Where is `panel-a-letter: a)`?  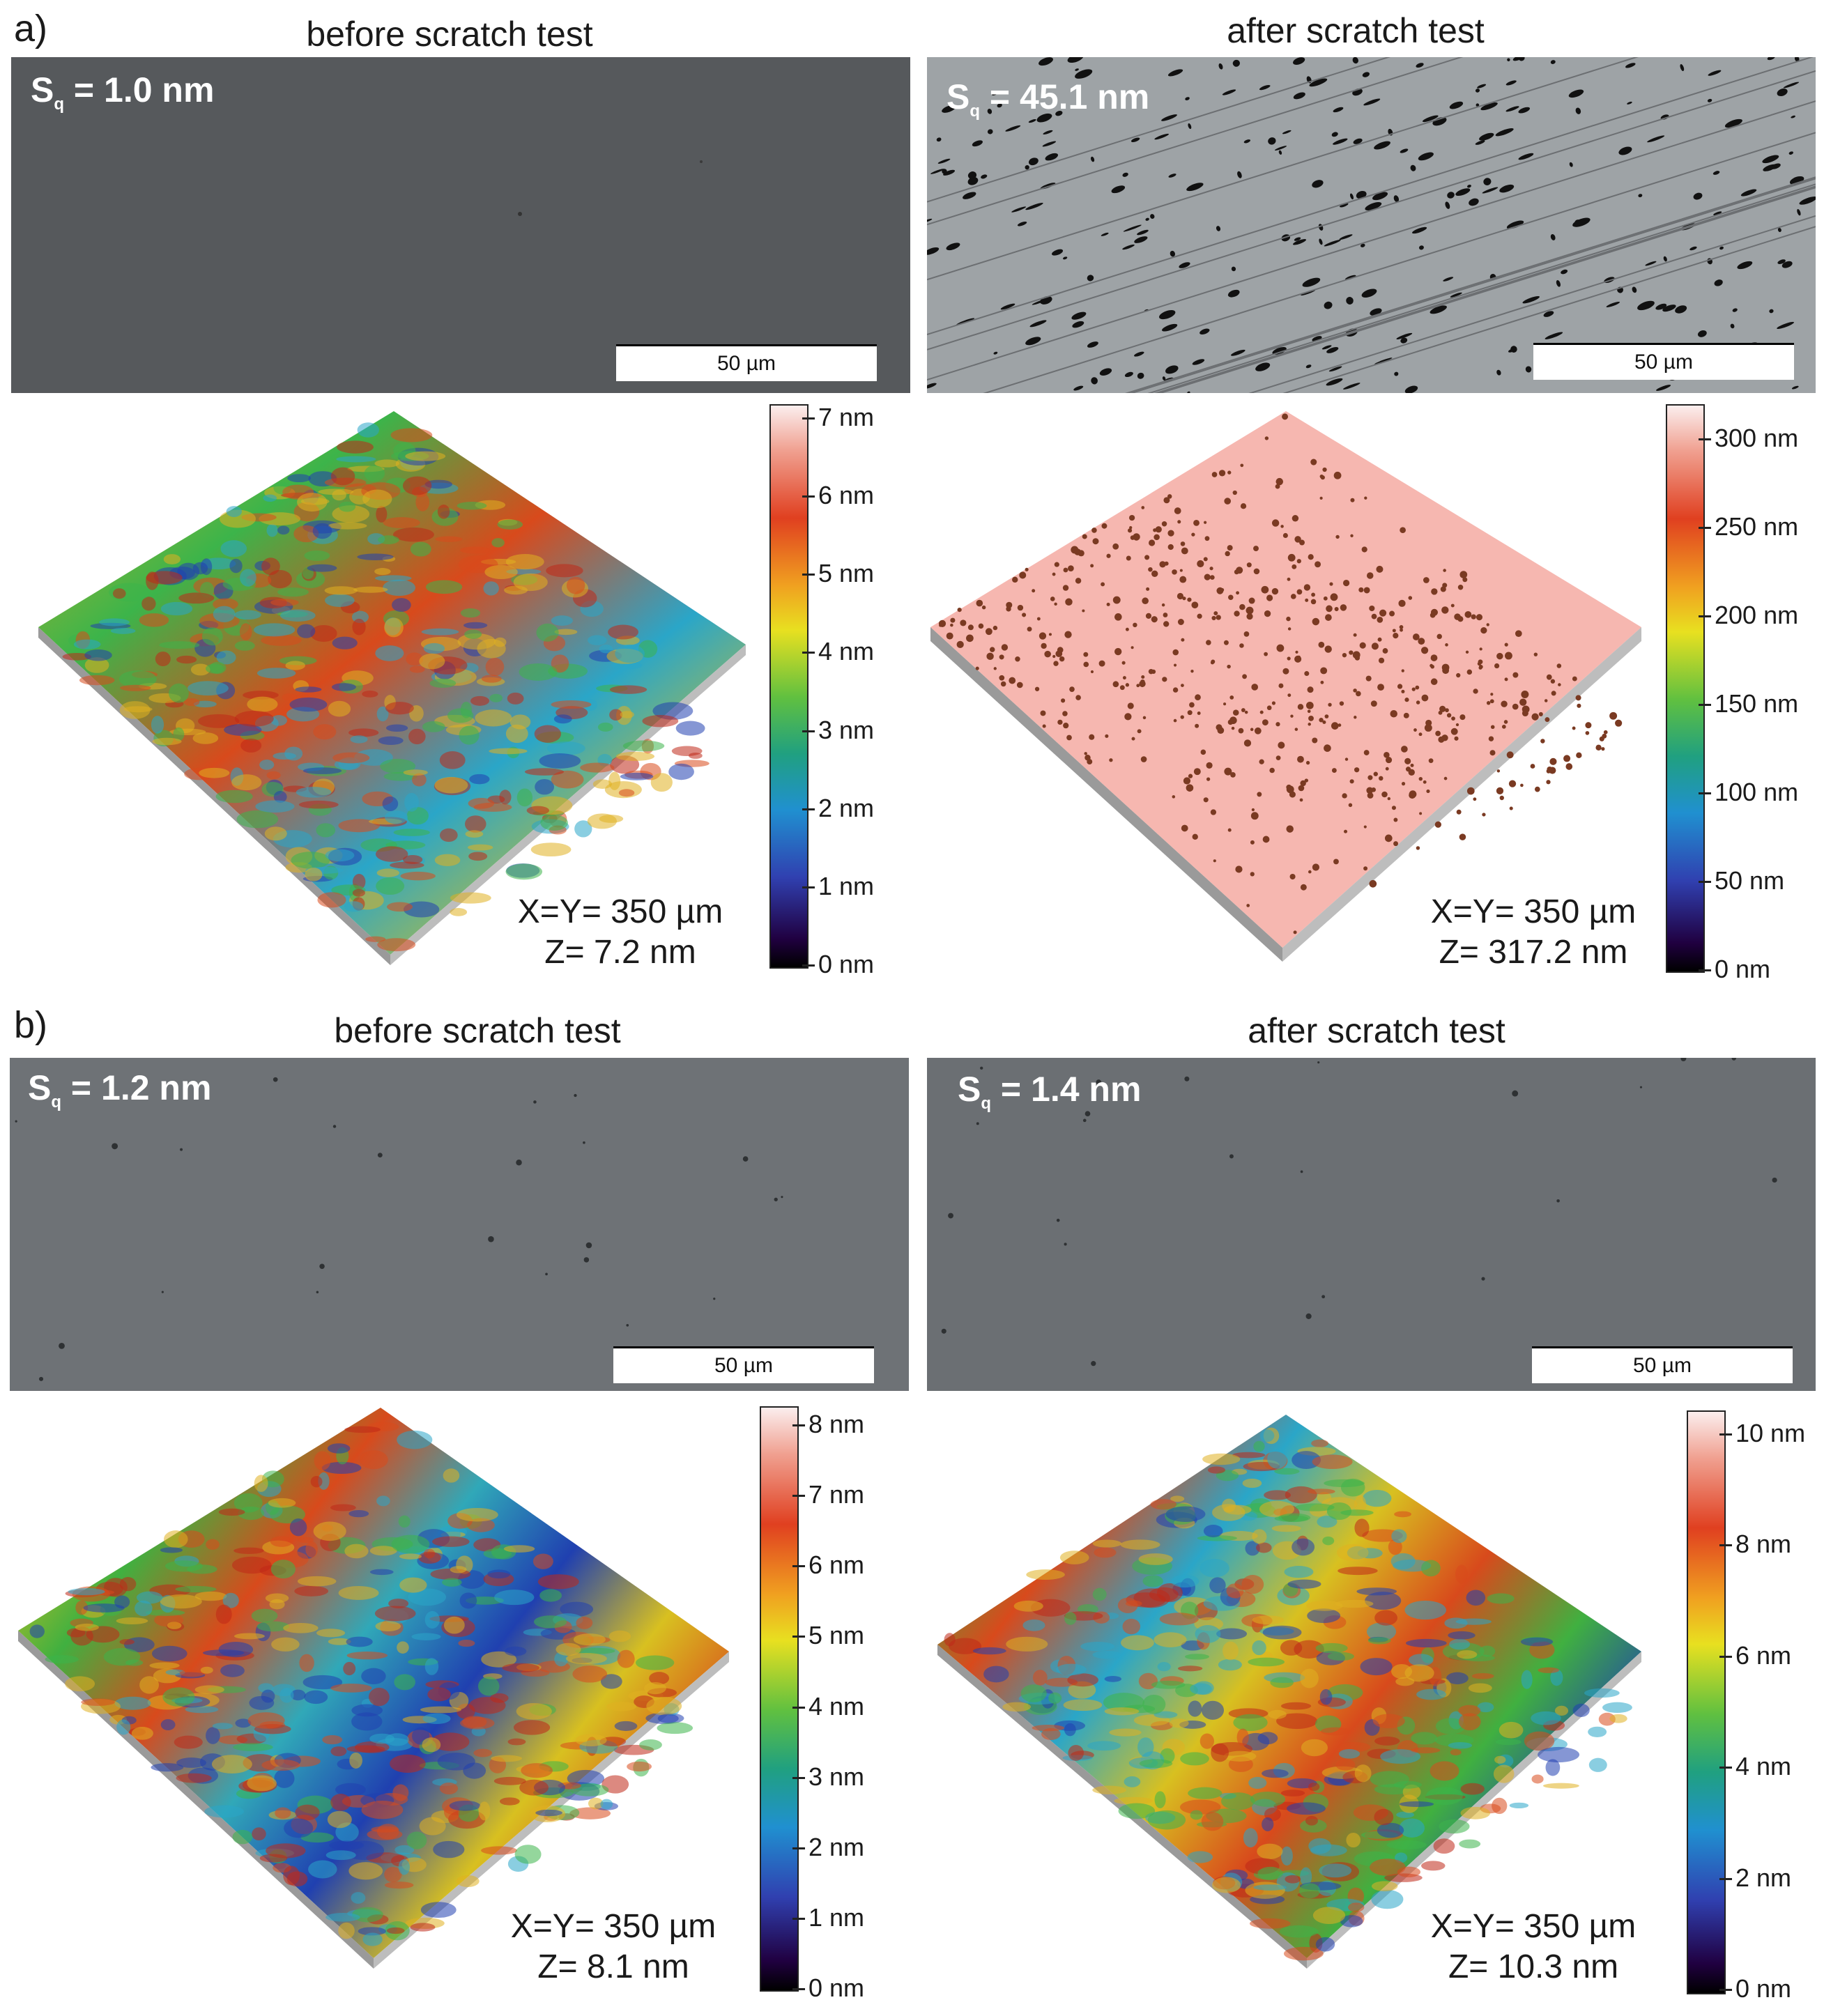
panel-a-letter: a) is located at coordinates (31, 28).